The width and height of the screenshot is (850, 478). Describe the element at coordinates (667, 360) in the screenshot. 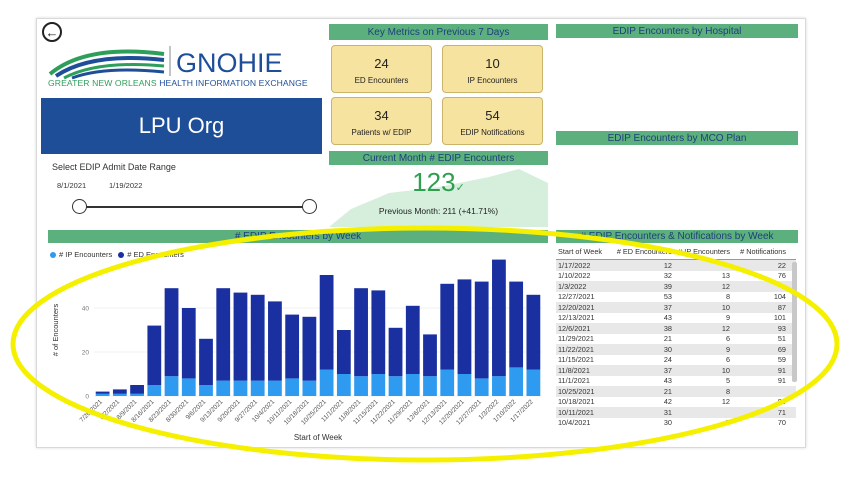

I see `table-cell: 24` at that location.